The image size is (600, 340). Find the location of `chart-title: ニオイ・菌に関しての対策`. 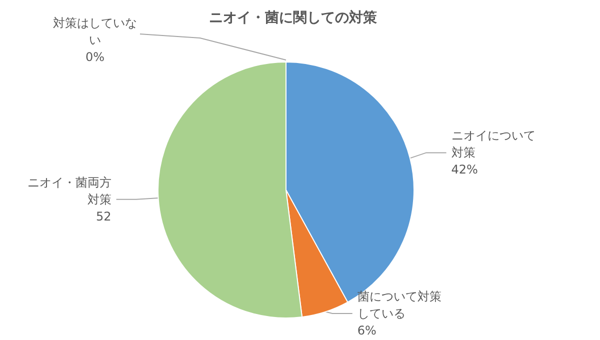

chart-title: ニオイ・菌に関しての対策 is located at coordinates (293, 17).